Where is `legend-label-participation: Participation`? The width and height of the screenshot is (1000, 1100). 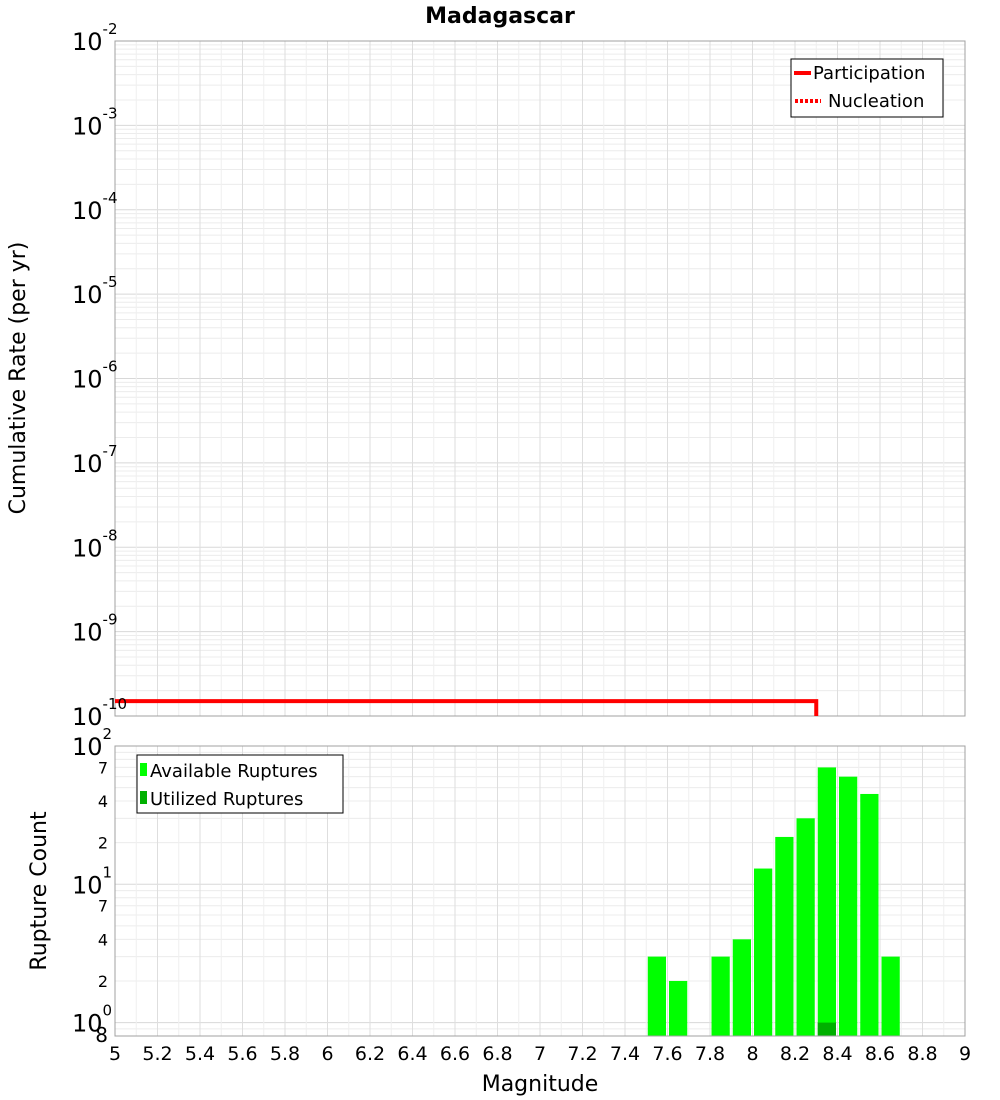
legend-label-participation: Participation is located at coordinates (869, 73).